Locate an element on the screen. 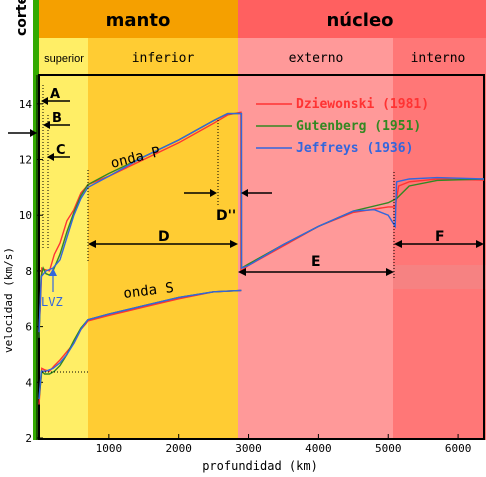 This screenshot has width=486, height=477. mantle-header-band is located at coordinates (138, 19).